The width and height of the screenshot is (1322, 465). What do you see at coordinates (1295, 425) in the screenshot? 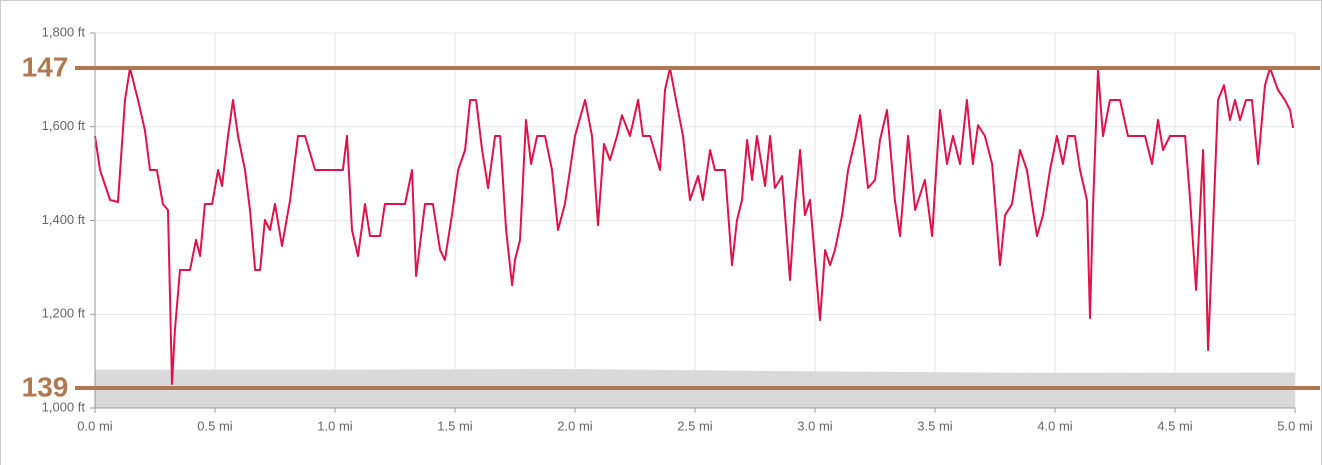
I see `x-tick-label: 5.0 mi` at bounding box center [1295, 425].